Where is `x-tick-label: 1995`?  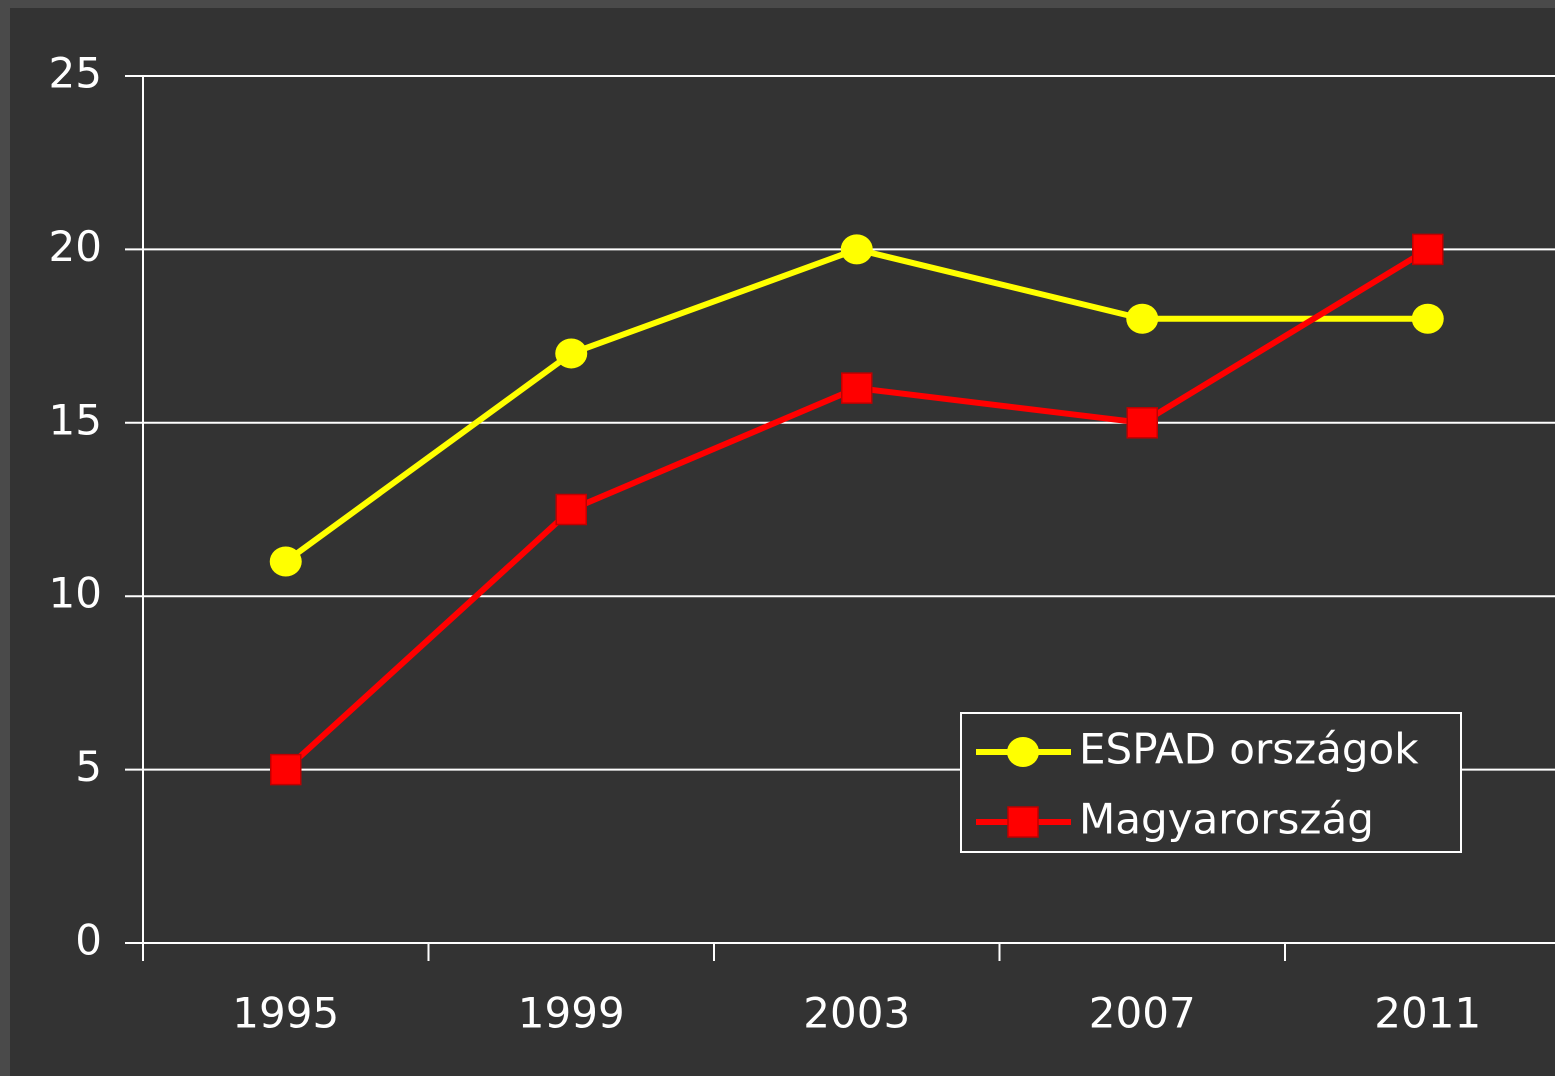 x-tick-label: 1995 is located at coordinates (285, 1013).